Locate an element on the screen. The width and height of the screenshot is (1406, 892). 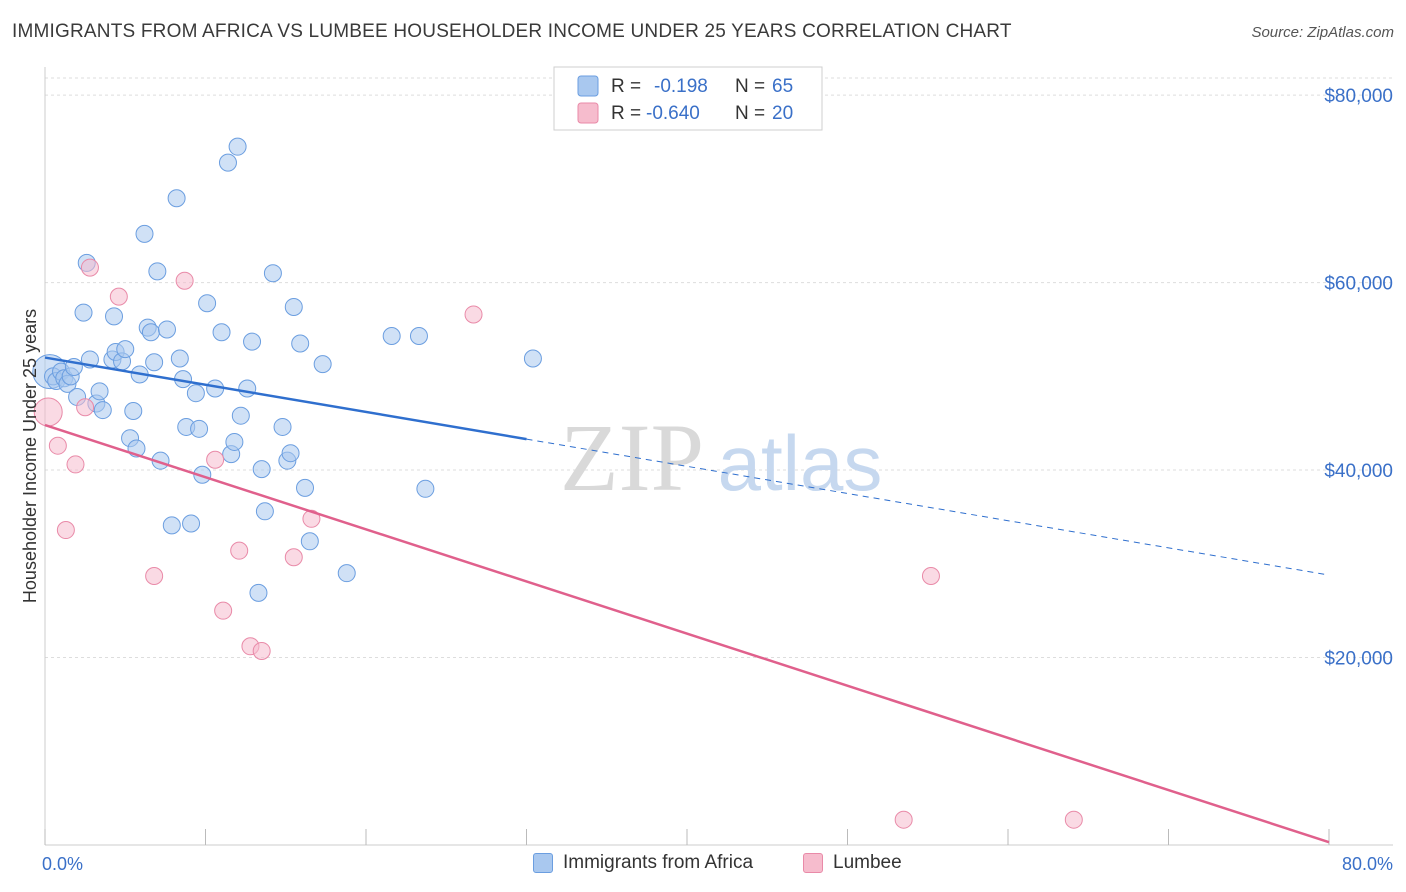
watermark-zip: ZIP is located at coordinates (632, 457).